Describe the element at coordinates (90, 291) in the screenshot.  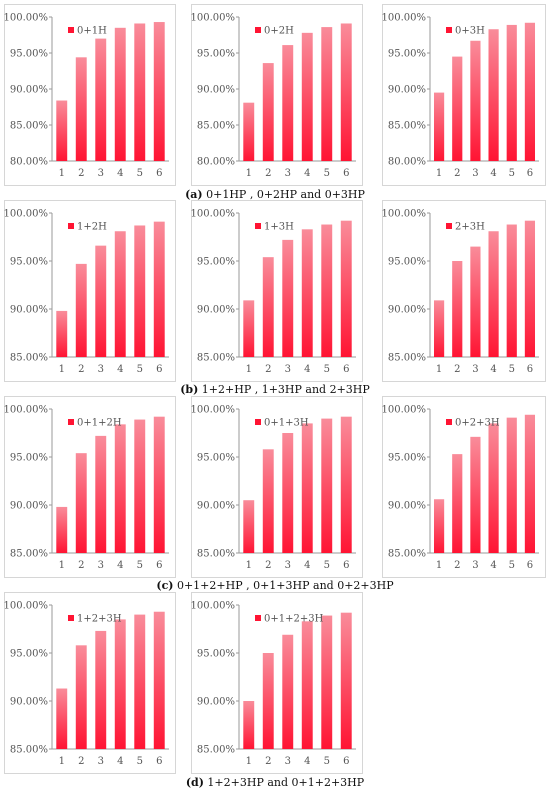
I see `chart-panel: 100.00% 95.00% 90.00% 85.00% 1 2 3 4 5 6 1+2H` at that location.